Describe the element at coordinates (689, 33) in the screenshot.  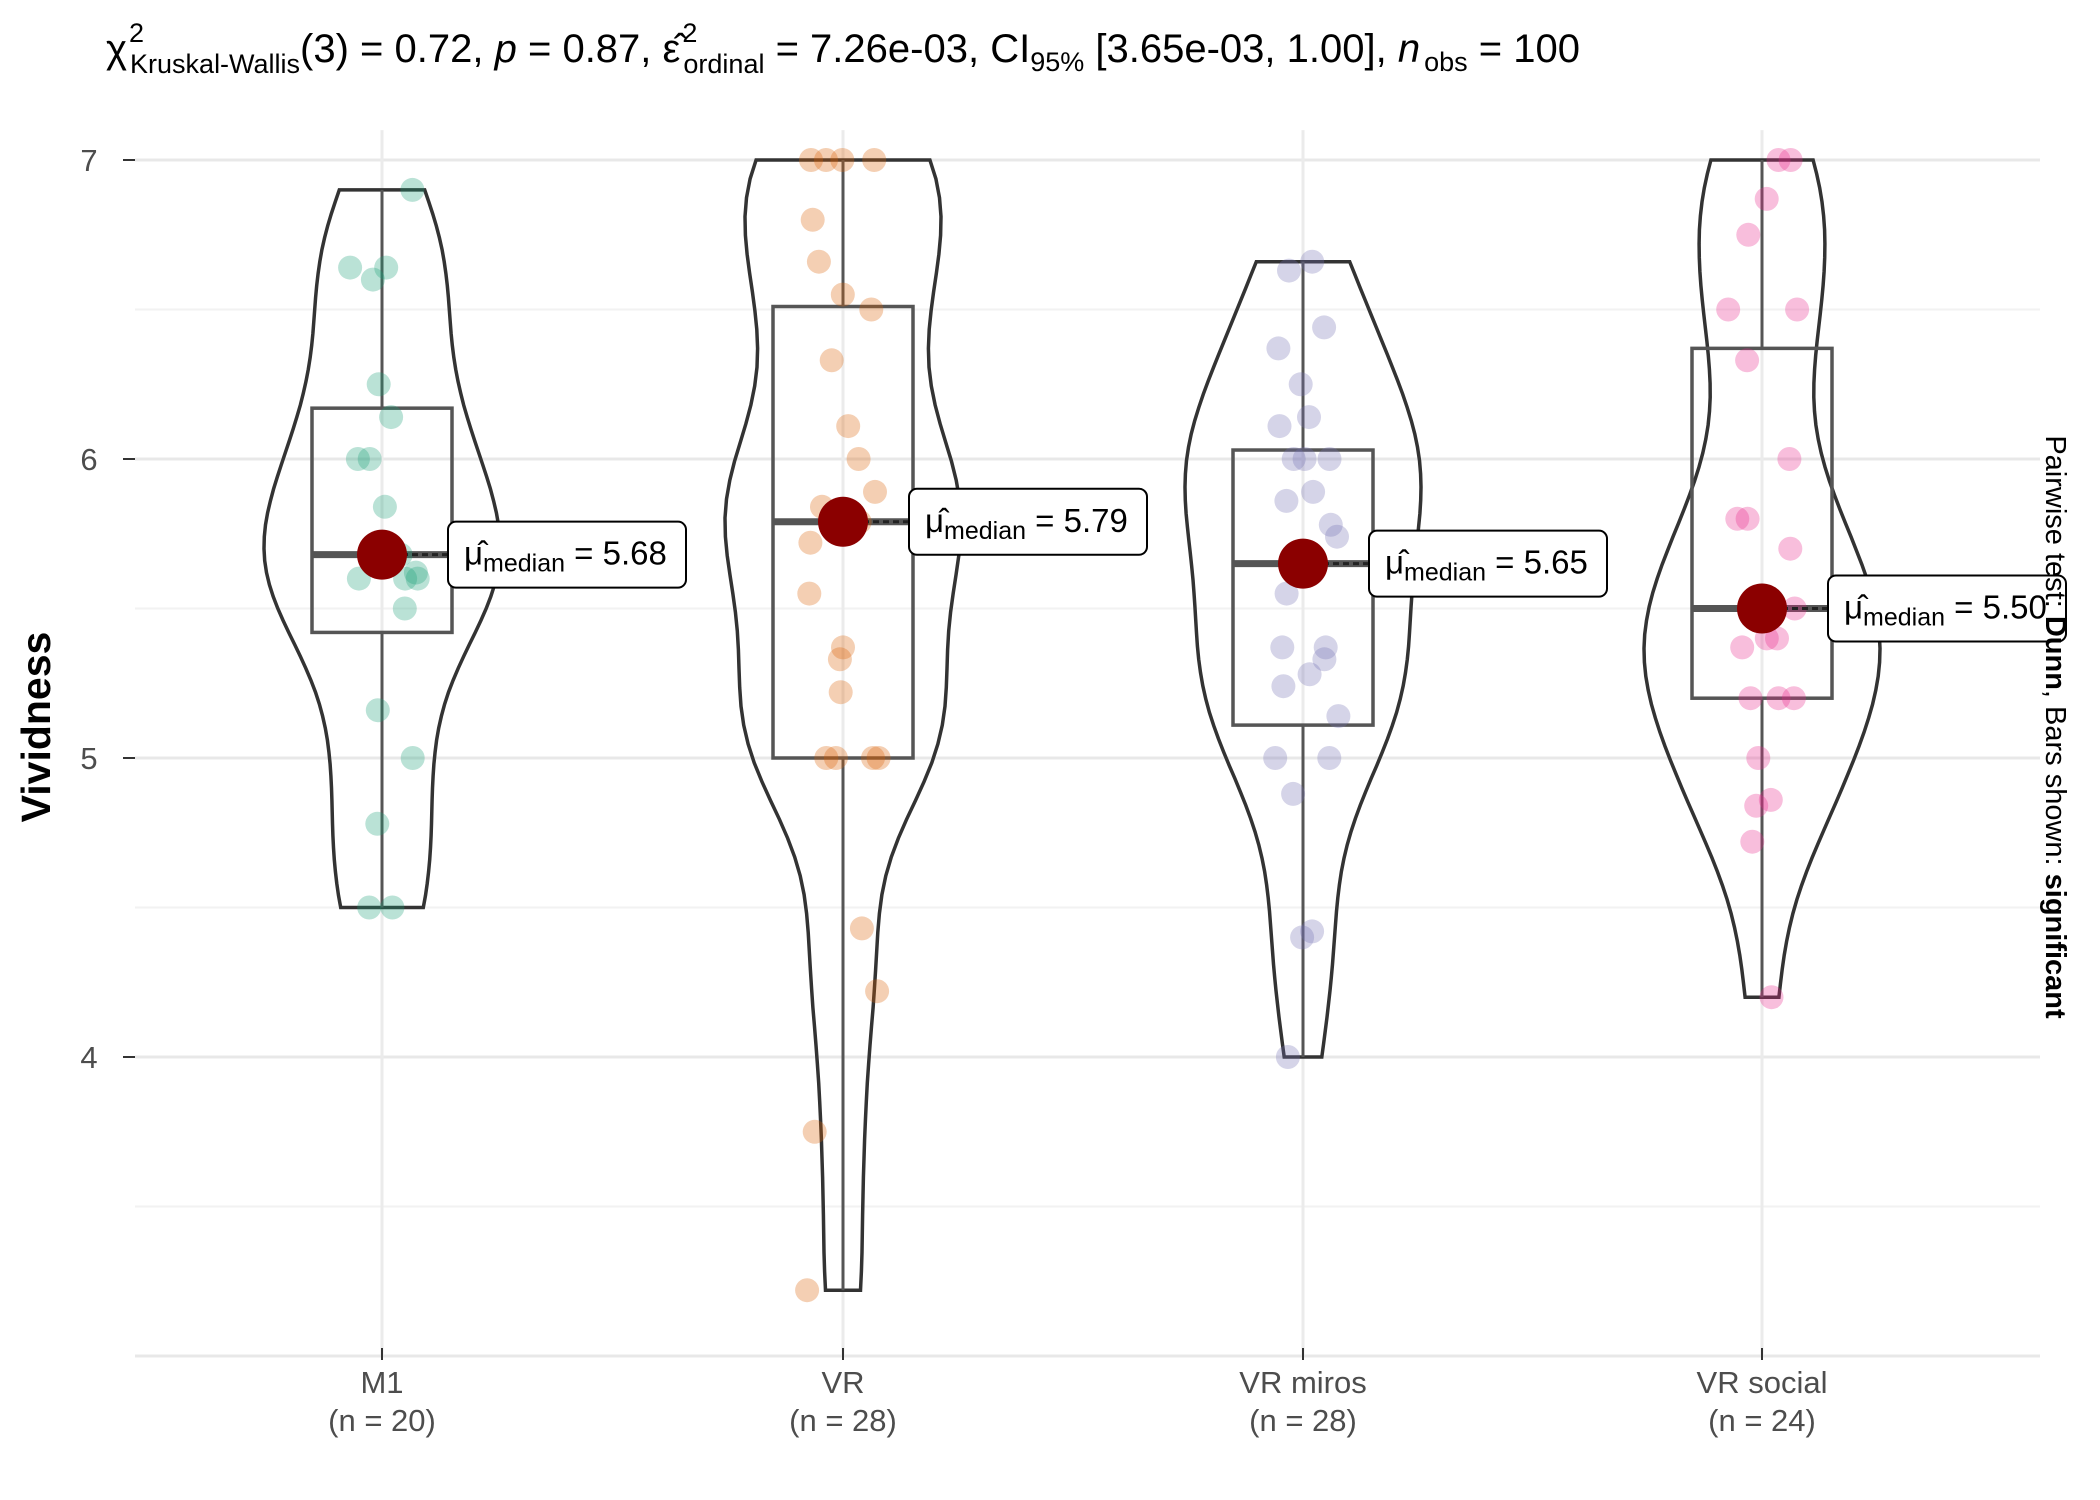
I see `subtitle-effect-sup: 2` at that location.